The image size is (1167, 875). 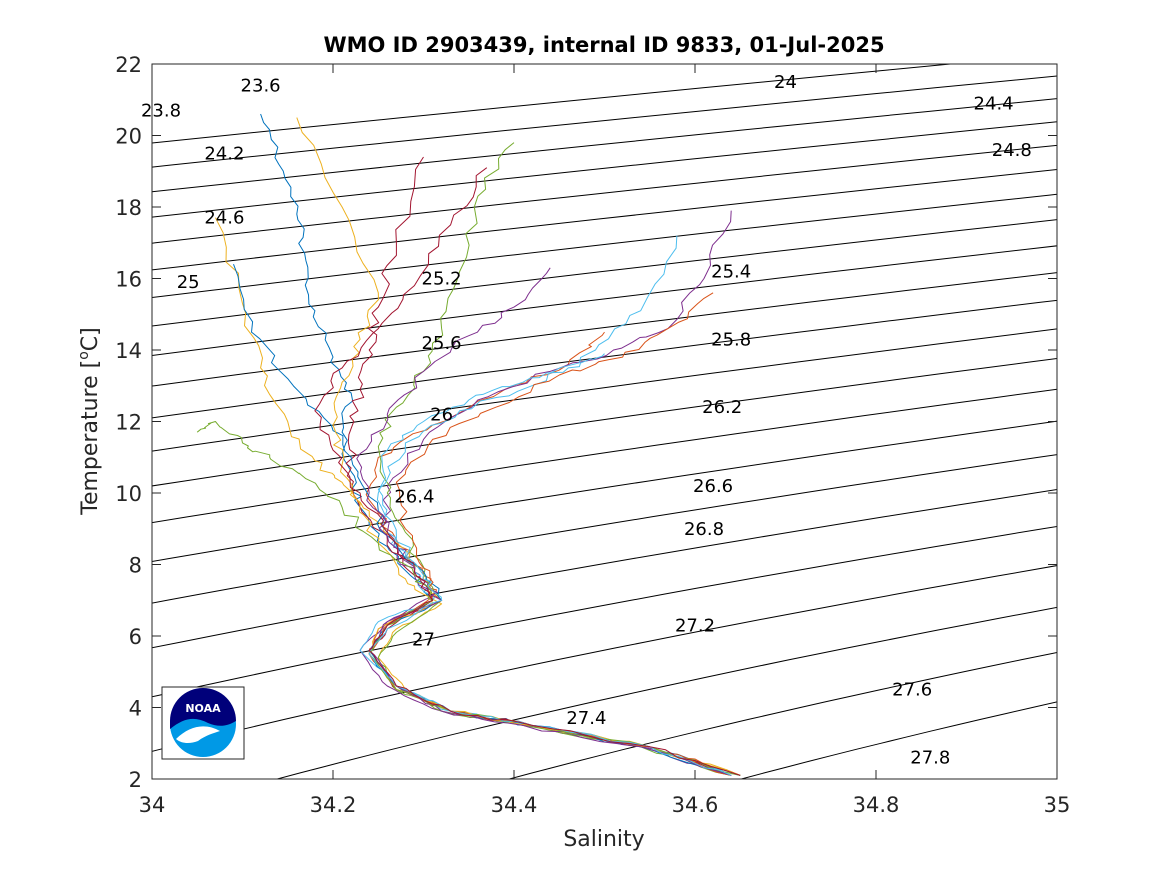 I want to click on y-tick-label: 4, so click(x=135, y=709).